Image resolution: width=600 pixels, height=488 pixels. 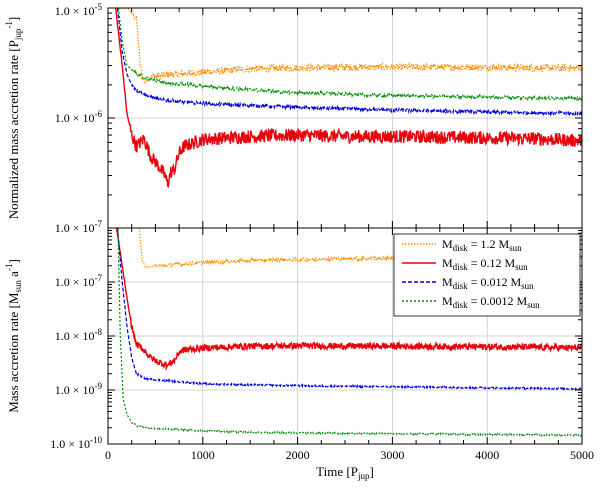 What do you see at coordinates (79, 117) in the screenshot?
I see `y-tick-label: 1.0 × 10⁻⁶` at bounding box center [79, 117].